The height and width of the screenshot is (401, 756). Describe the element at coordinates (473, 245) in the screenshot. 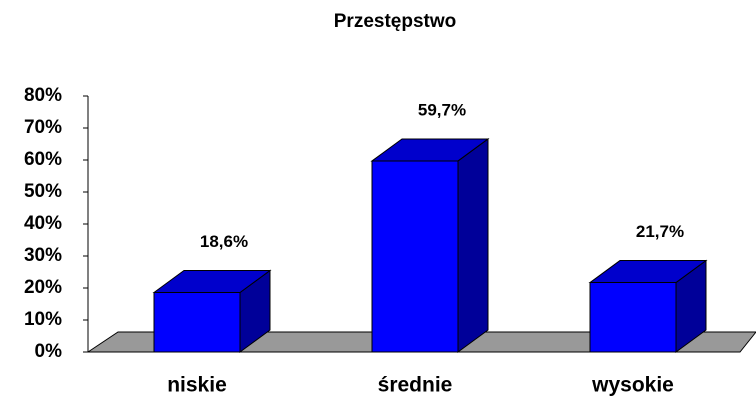

I see `bar-side` at that location.